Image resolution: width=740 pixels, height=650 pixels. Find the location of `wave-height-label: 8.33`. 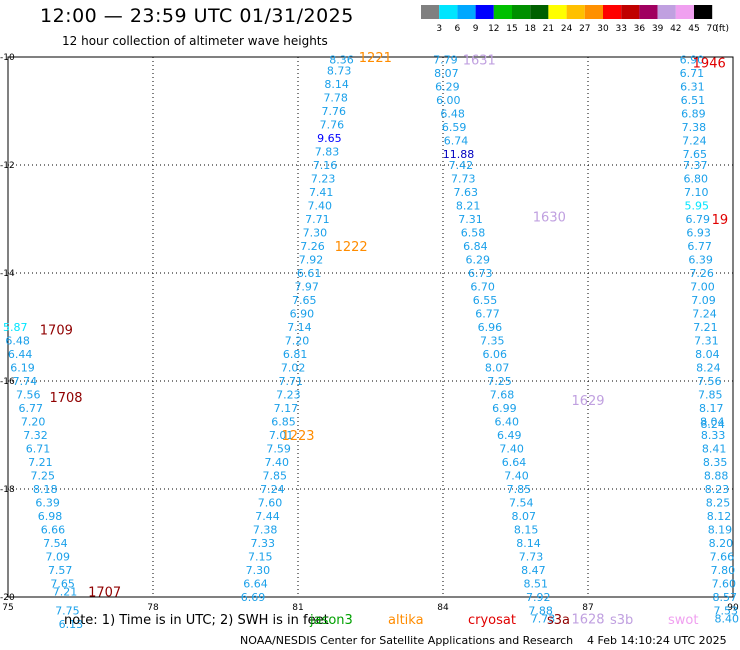

wave-height-label: 8.33 is located at coordinates (713, 435).